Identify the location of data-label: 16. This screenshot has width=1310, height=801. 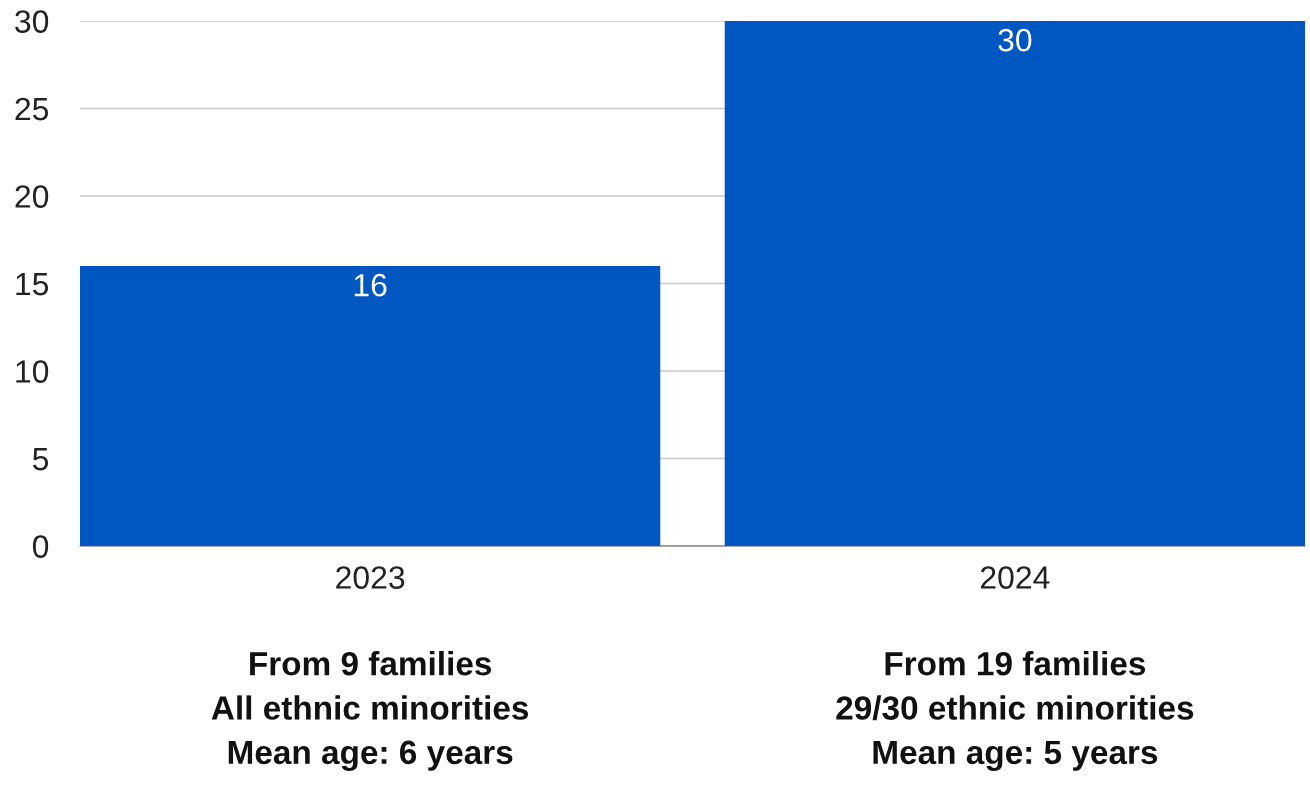
(370, 285).